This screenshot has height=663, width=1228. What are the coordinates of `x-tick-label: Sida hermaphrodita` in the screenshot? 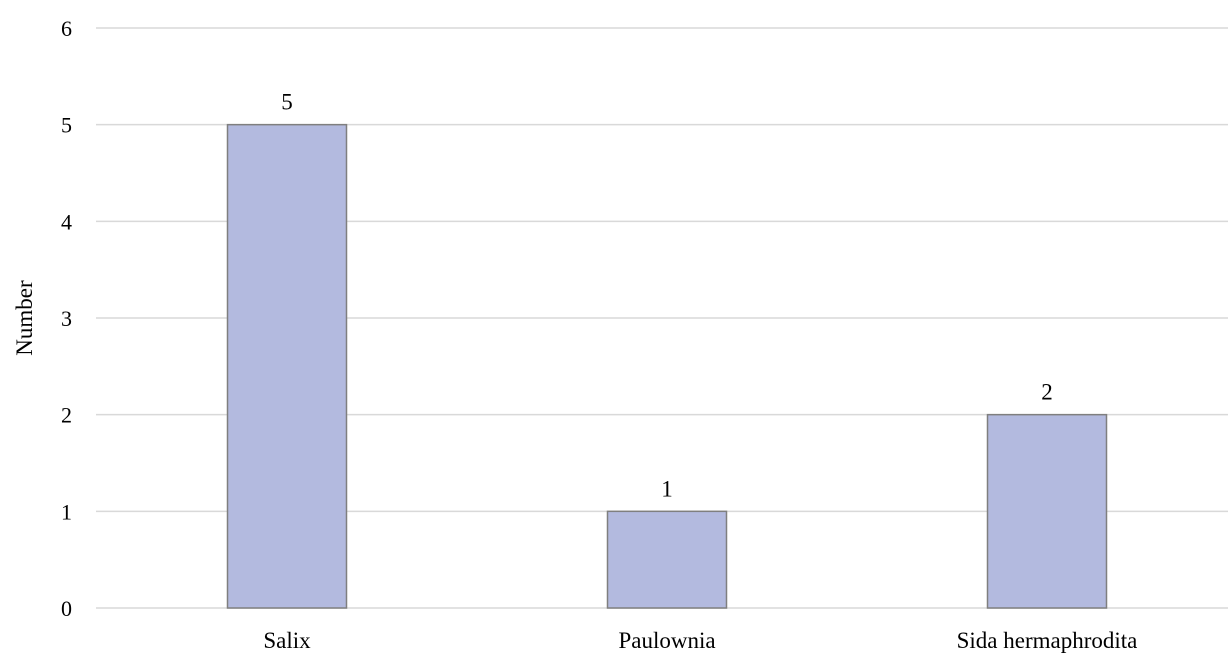 It's located at (1047, 640).